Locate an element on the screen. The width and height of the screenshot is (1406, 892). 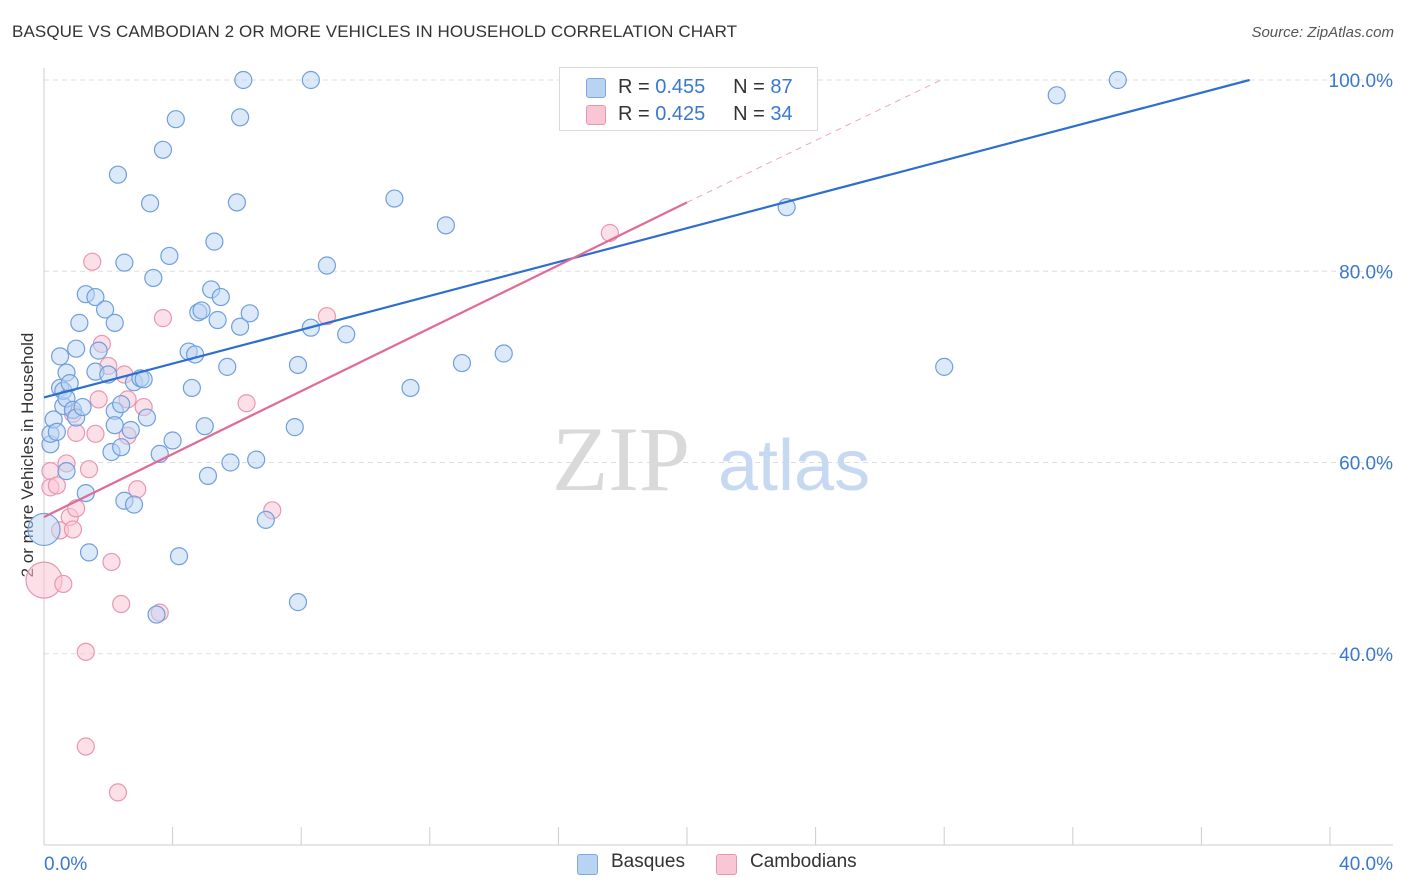
y-tick-label: 40.0% is located at coordinates (1366, 655).